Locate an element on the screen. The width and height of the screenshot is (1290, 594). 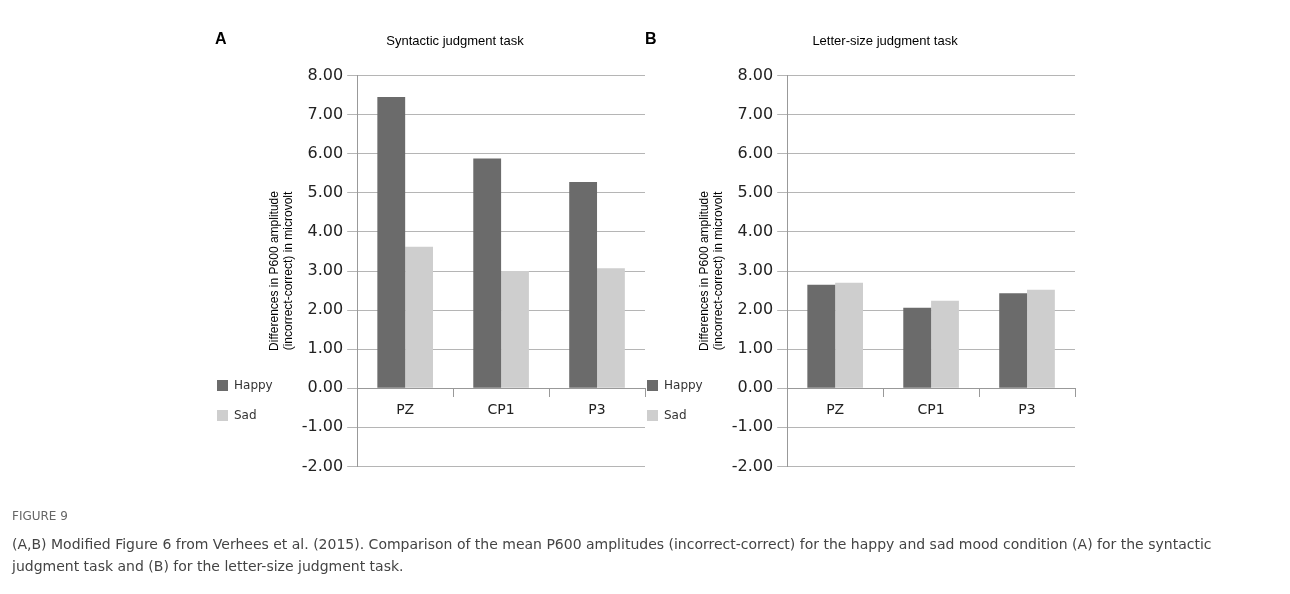
caption: FIGURE 9 is located at coordinates (40, 516).